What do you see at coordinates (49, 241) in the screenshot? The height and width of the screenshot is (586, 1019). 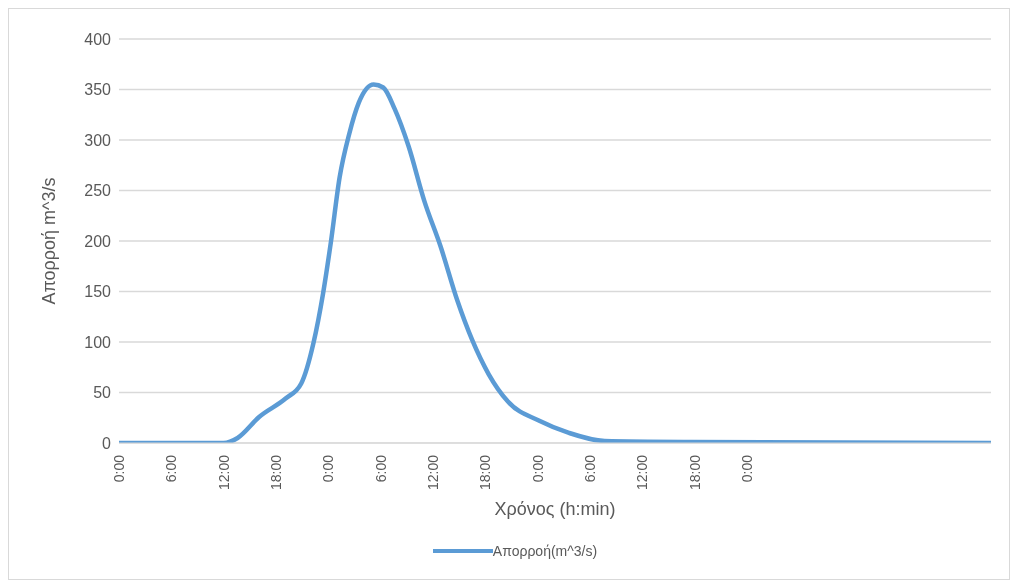 I see `y-axis-title: Απορροή m^3/s` at bounding box center [49, 241].